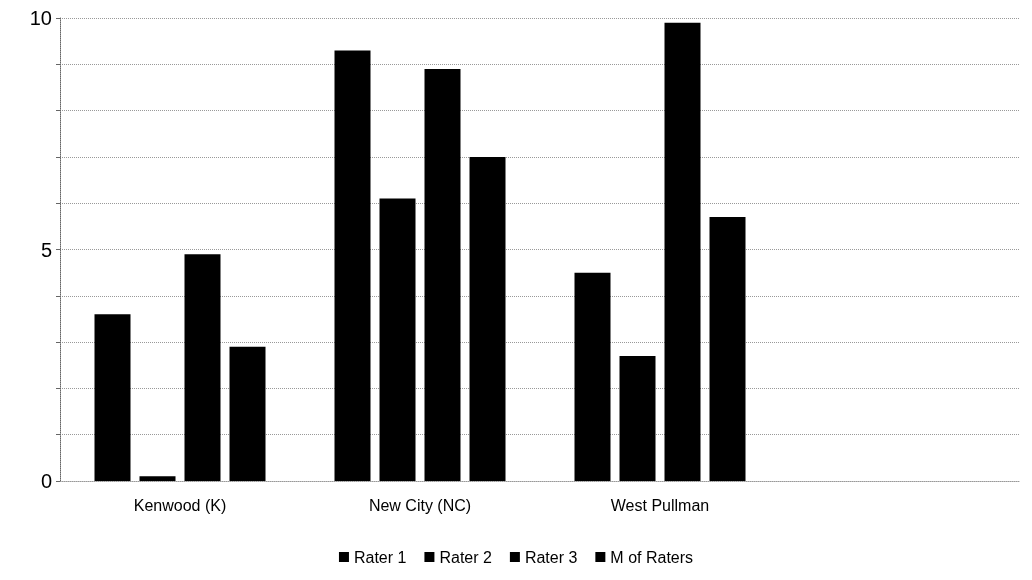  Describe the element at coordinates (652, 557) in the screenshot. I see `legend-label: M of Raters` at that location.